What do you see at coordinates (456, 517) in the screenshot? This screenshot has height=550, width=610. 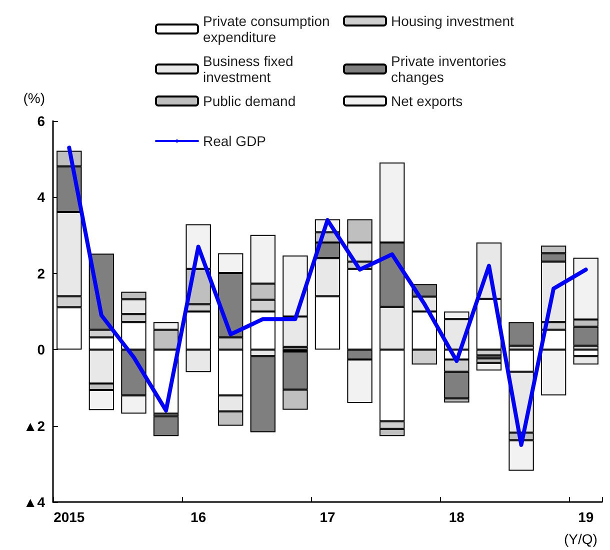 I see `x-tick-label: 18` at bounding box center [456, 517].